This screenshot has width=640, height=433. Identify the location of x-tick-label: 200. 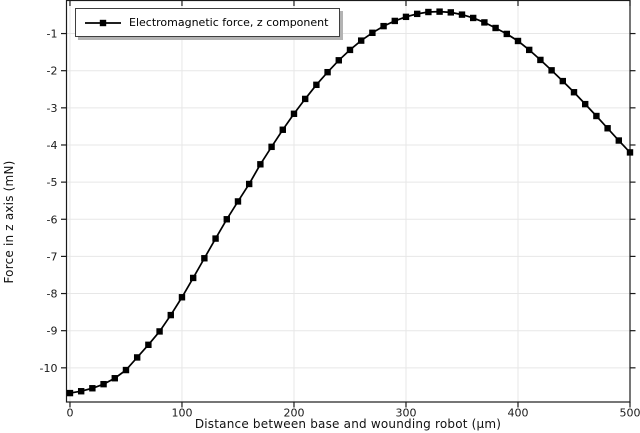
(293, 413).